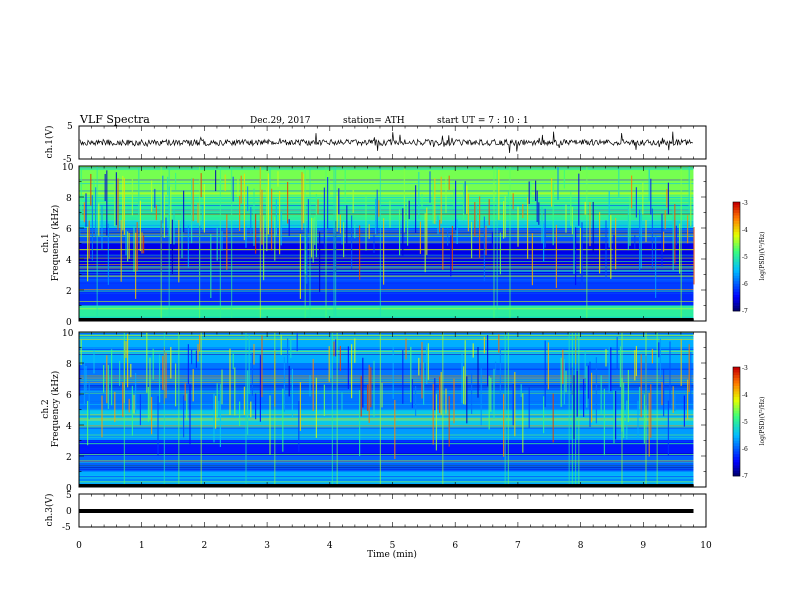 This screenshot has width=792, height=612. Describe the element at coordinates (455, 546) in the screenshot. I see `xtick-6: 6` at that location.